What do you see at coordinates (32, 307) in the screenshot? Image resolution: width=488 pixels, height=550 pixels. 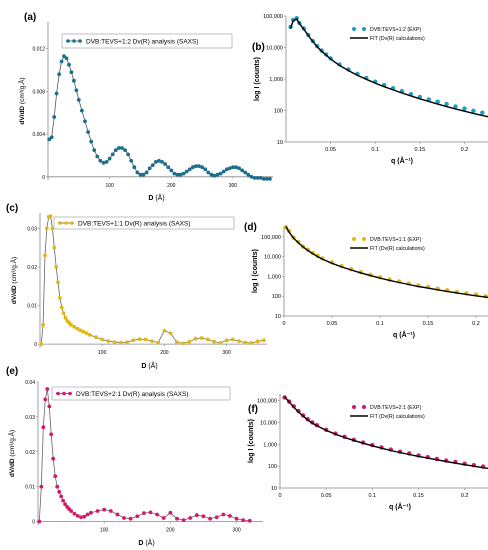 I see `y-tick-label: 0.01` at bounding box center [32, 307].